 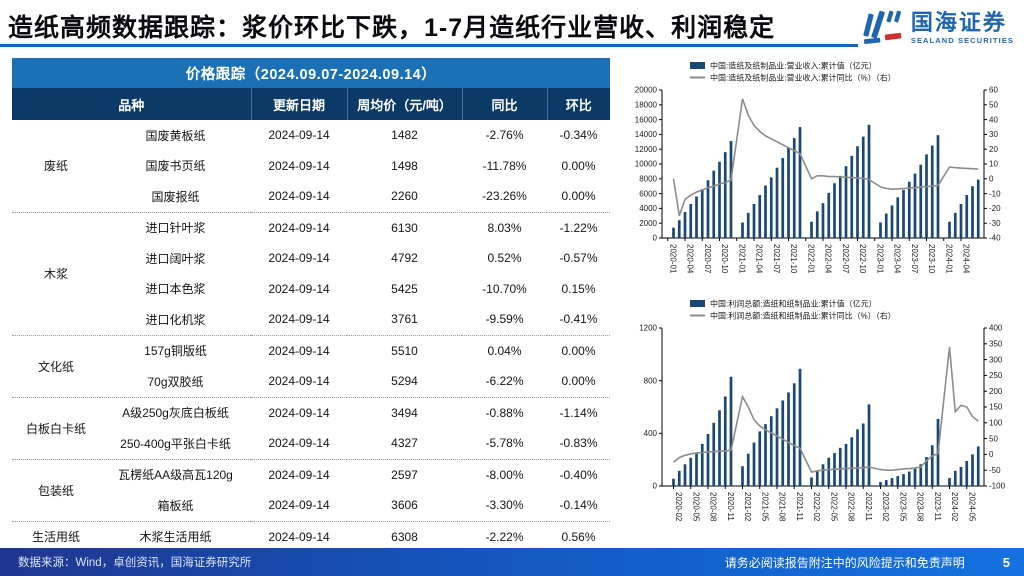 I want to click on svg-text: 2000, so click(x=648, y=223).